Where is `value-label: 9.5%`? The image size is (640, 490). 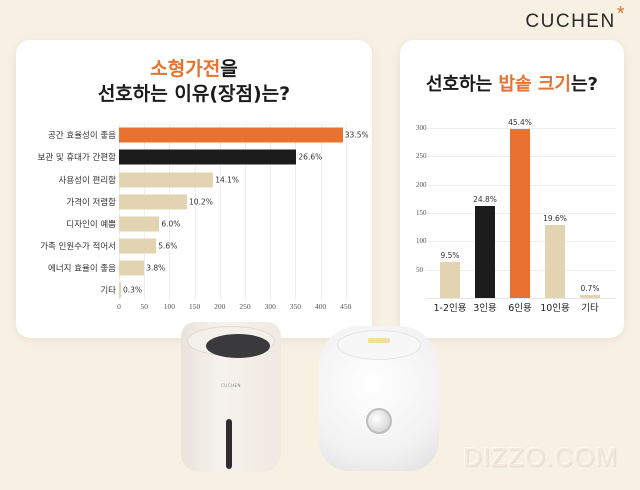
value-label: 9.5% is located at coordinates (450, 256).